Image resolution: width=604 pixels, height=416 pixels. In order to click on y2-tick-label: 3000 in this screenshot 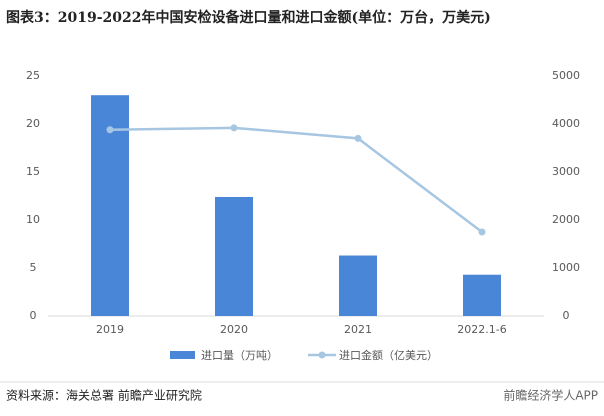, I will do `click(566, 171)`.